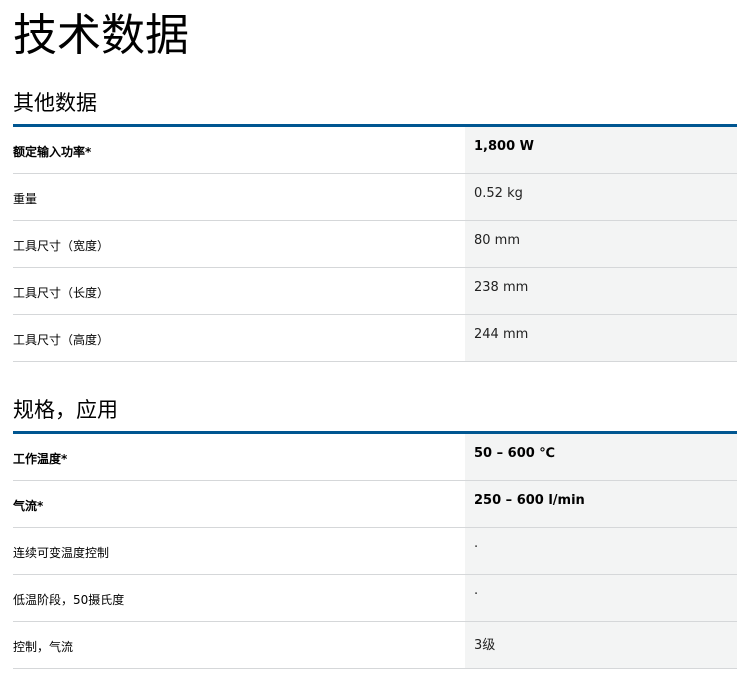 This screenshot has width=750, height=682. I want to click on spec-label: 连续可变温度控制, so click(61, 552).